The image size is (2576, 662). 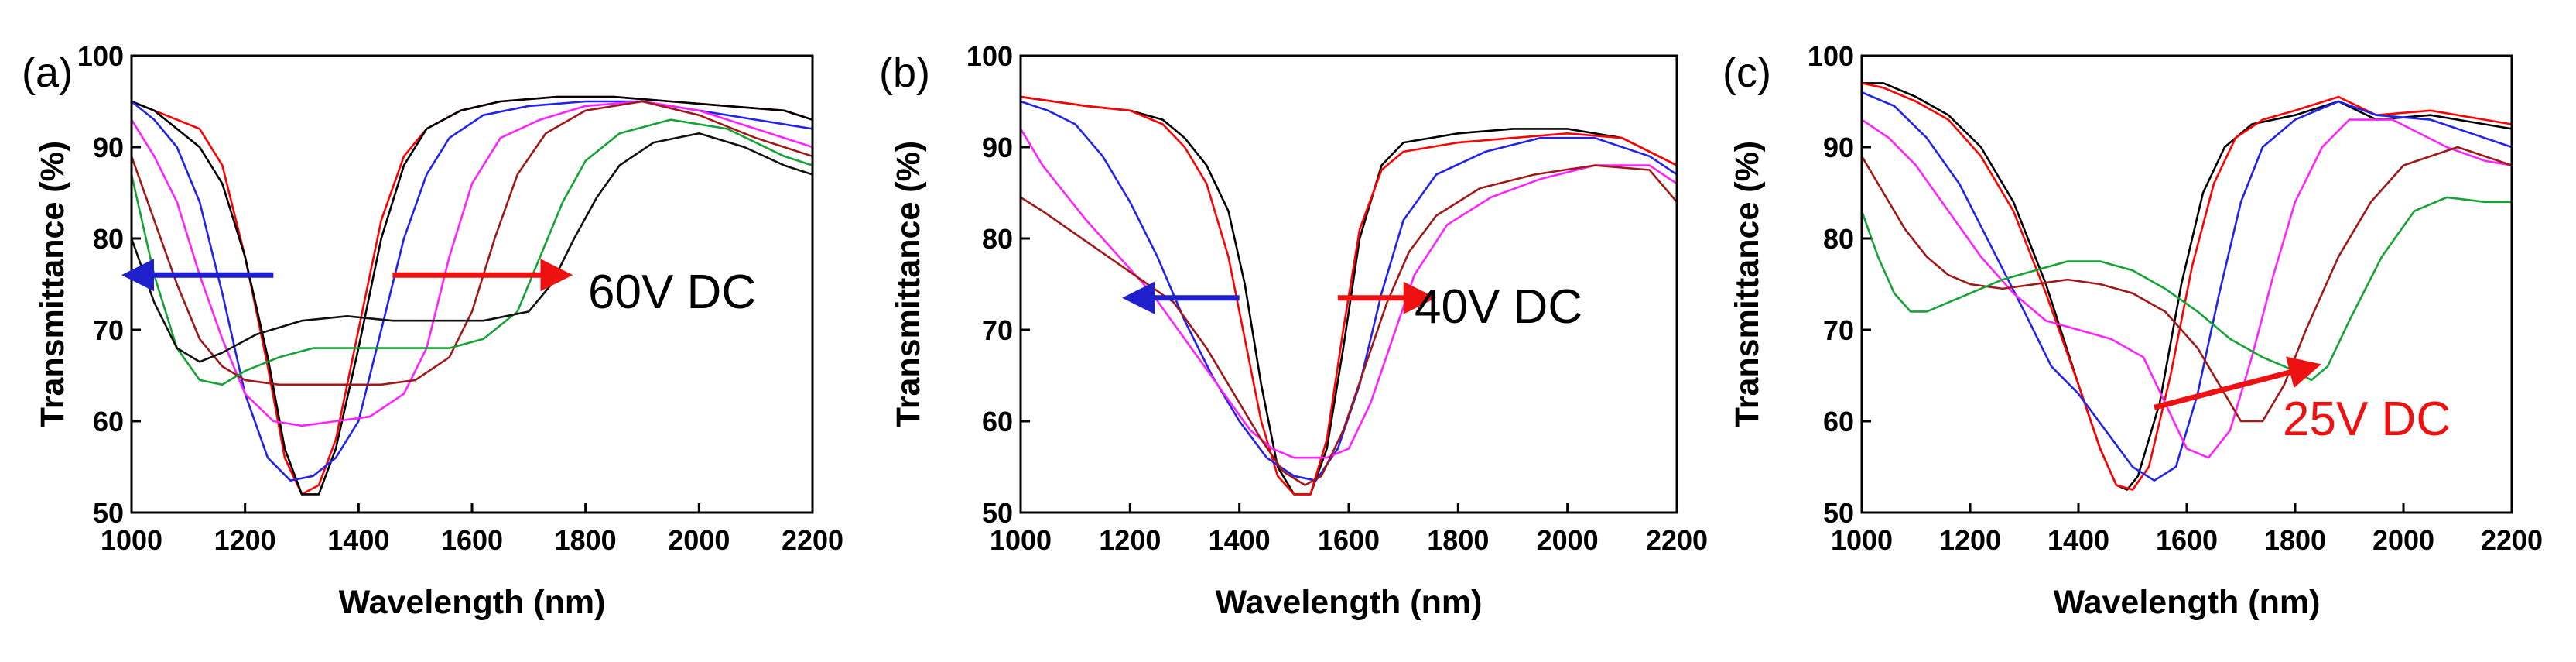 What do you see at coordinates (1499, 307) in the screenshot?
I see `voltage-annotation: 40V DC` at bounding box center [1499, 307].